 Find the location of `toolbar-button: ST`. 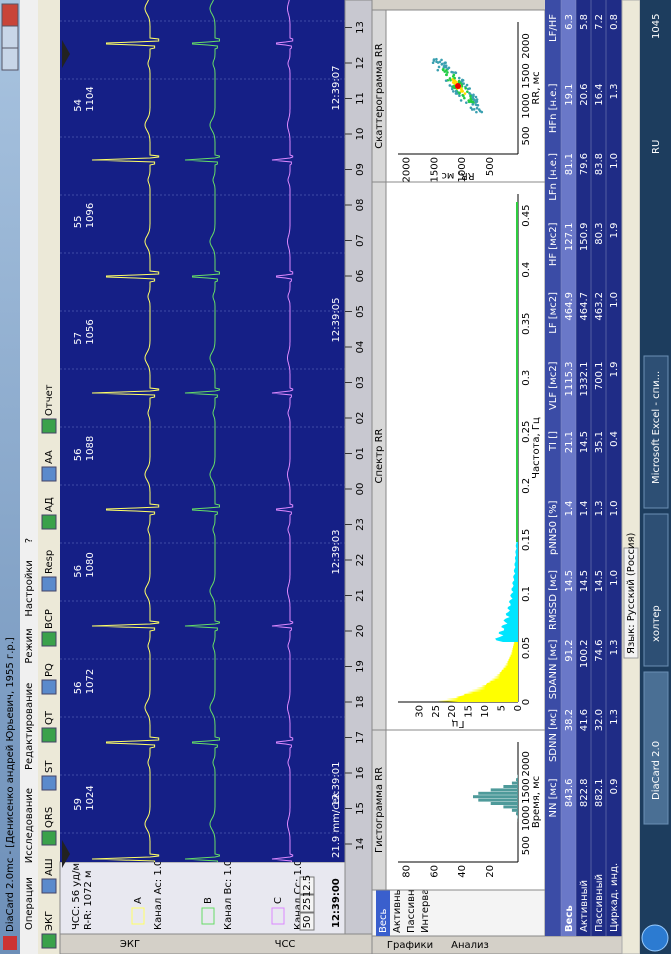

toolbar-button: ST is located at coordinates (49, 766).